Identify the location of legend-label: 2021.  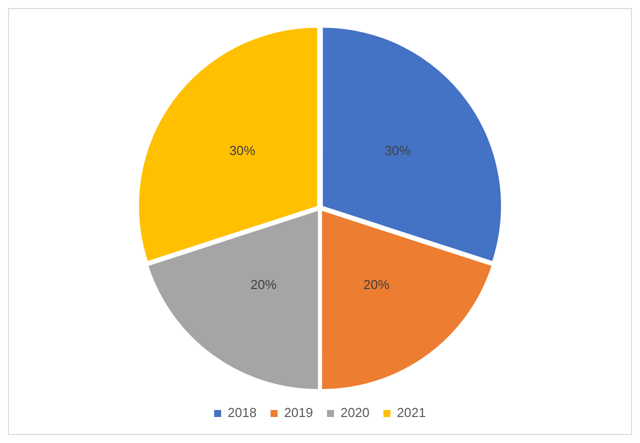
(411, 412).